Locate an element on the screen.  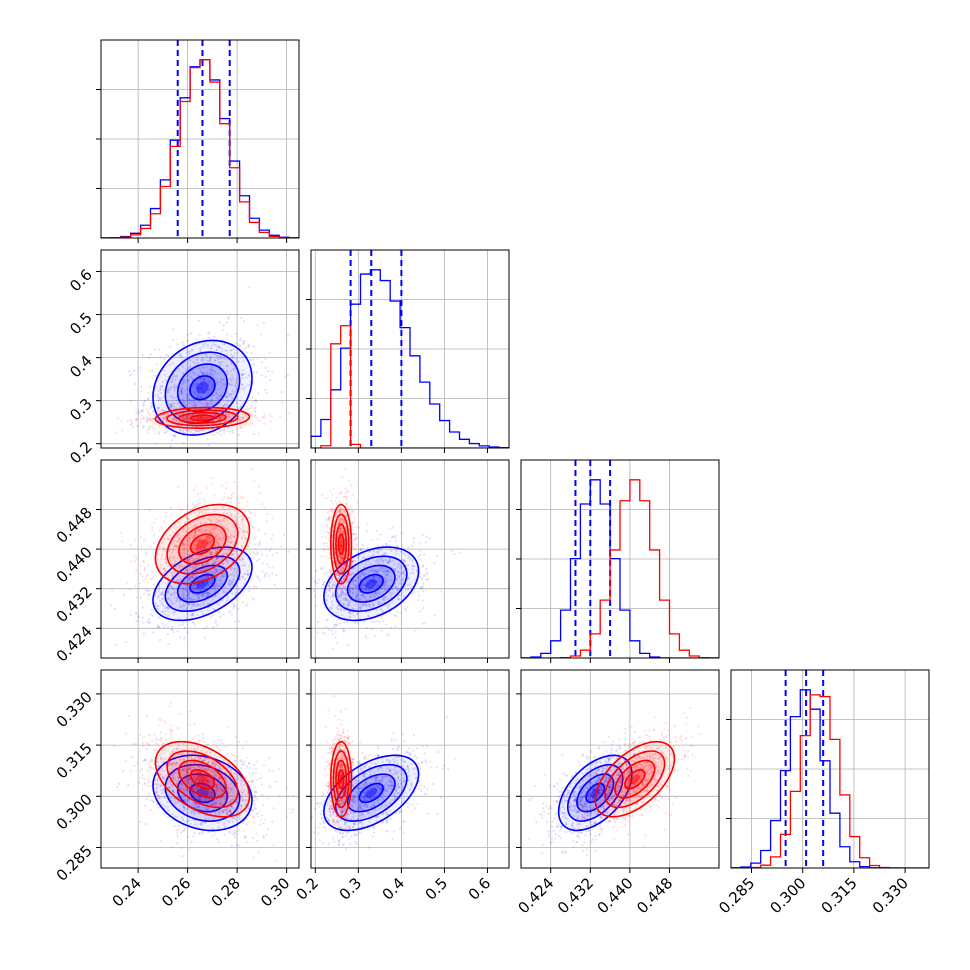
ytick-label: 0.432 is located at coordinates (74, 604).